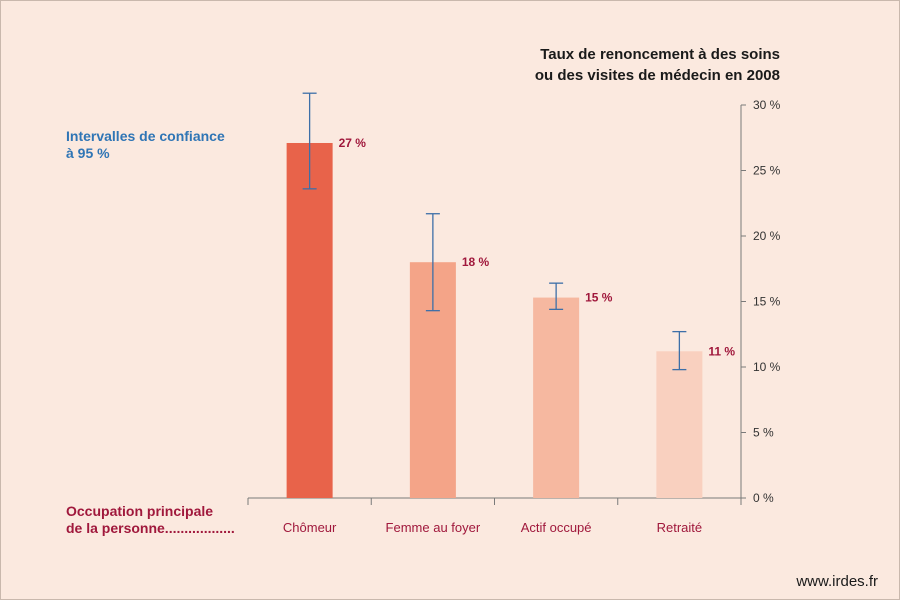 Image resolution: width=900 pixels, height=600 pixels. I want to click on y-tick-label: 0 %, so click(763, 498).